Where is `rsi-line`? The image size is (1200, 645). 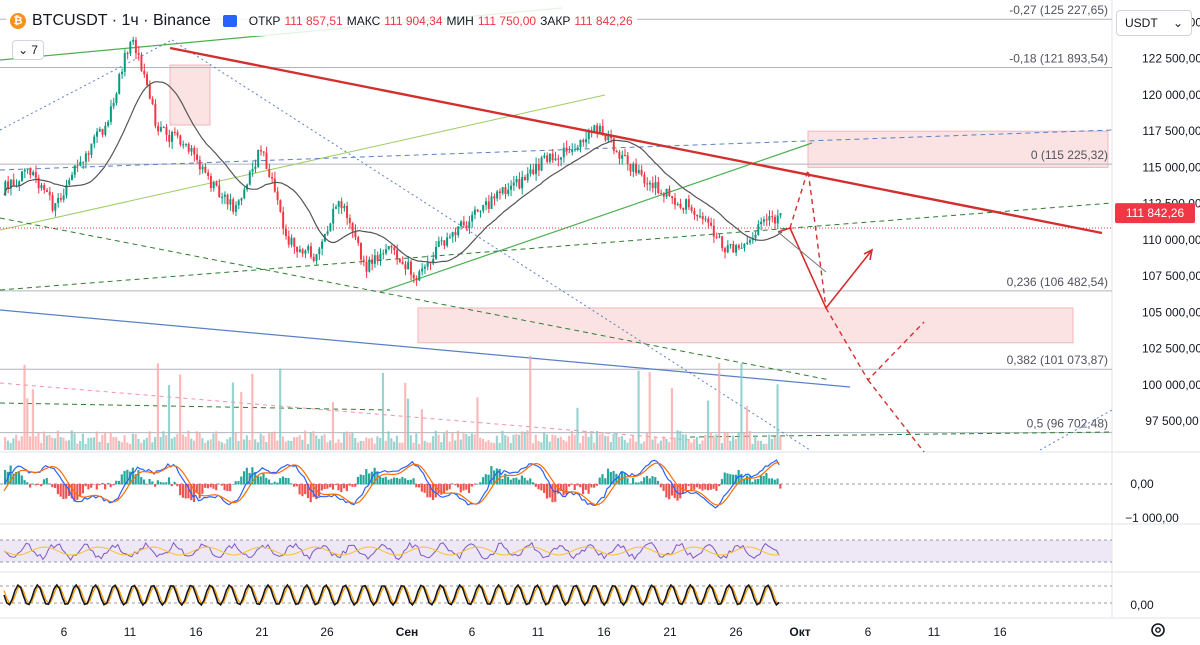 rsi-line is located at coordinates (391, 551).